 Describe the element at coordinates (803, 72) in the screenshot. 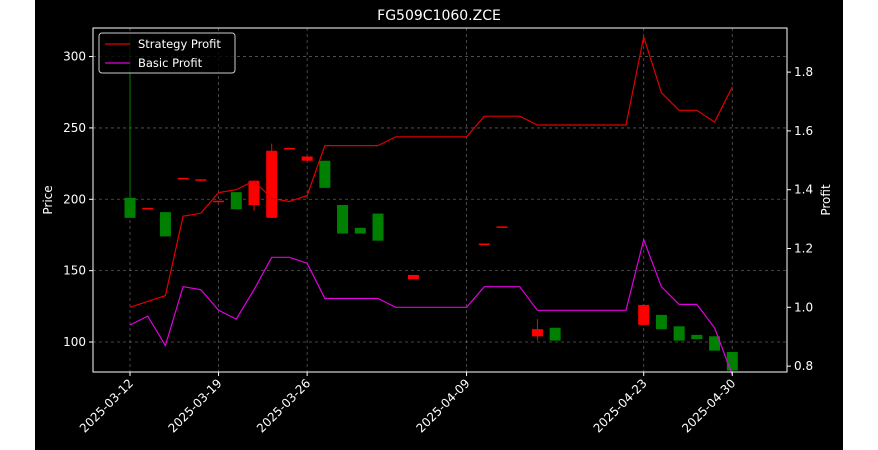

I see `right-tick-label: 1.8` at that location.